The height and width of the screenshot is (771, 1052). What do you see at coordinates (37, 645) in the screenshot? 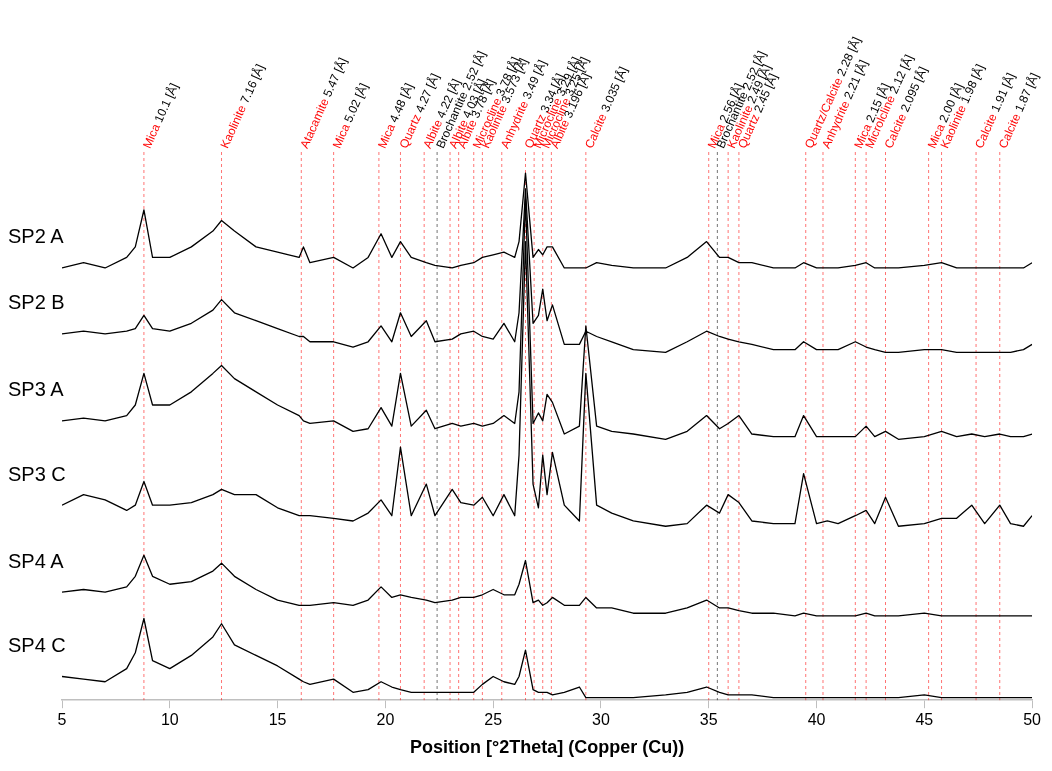
I see `series-label: SP4 C` at bounding box center [37, 645].